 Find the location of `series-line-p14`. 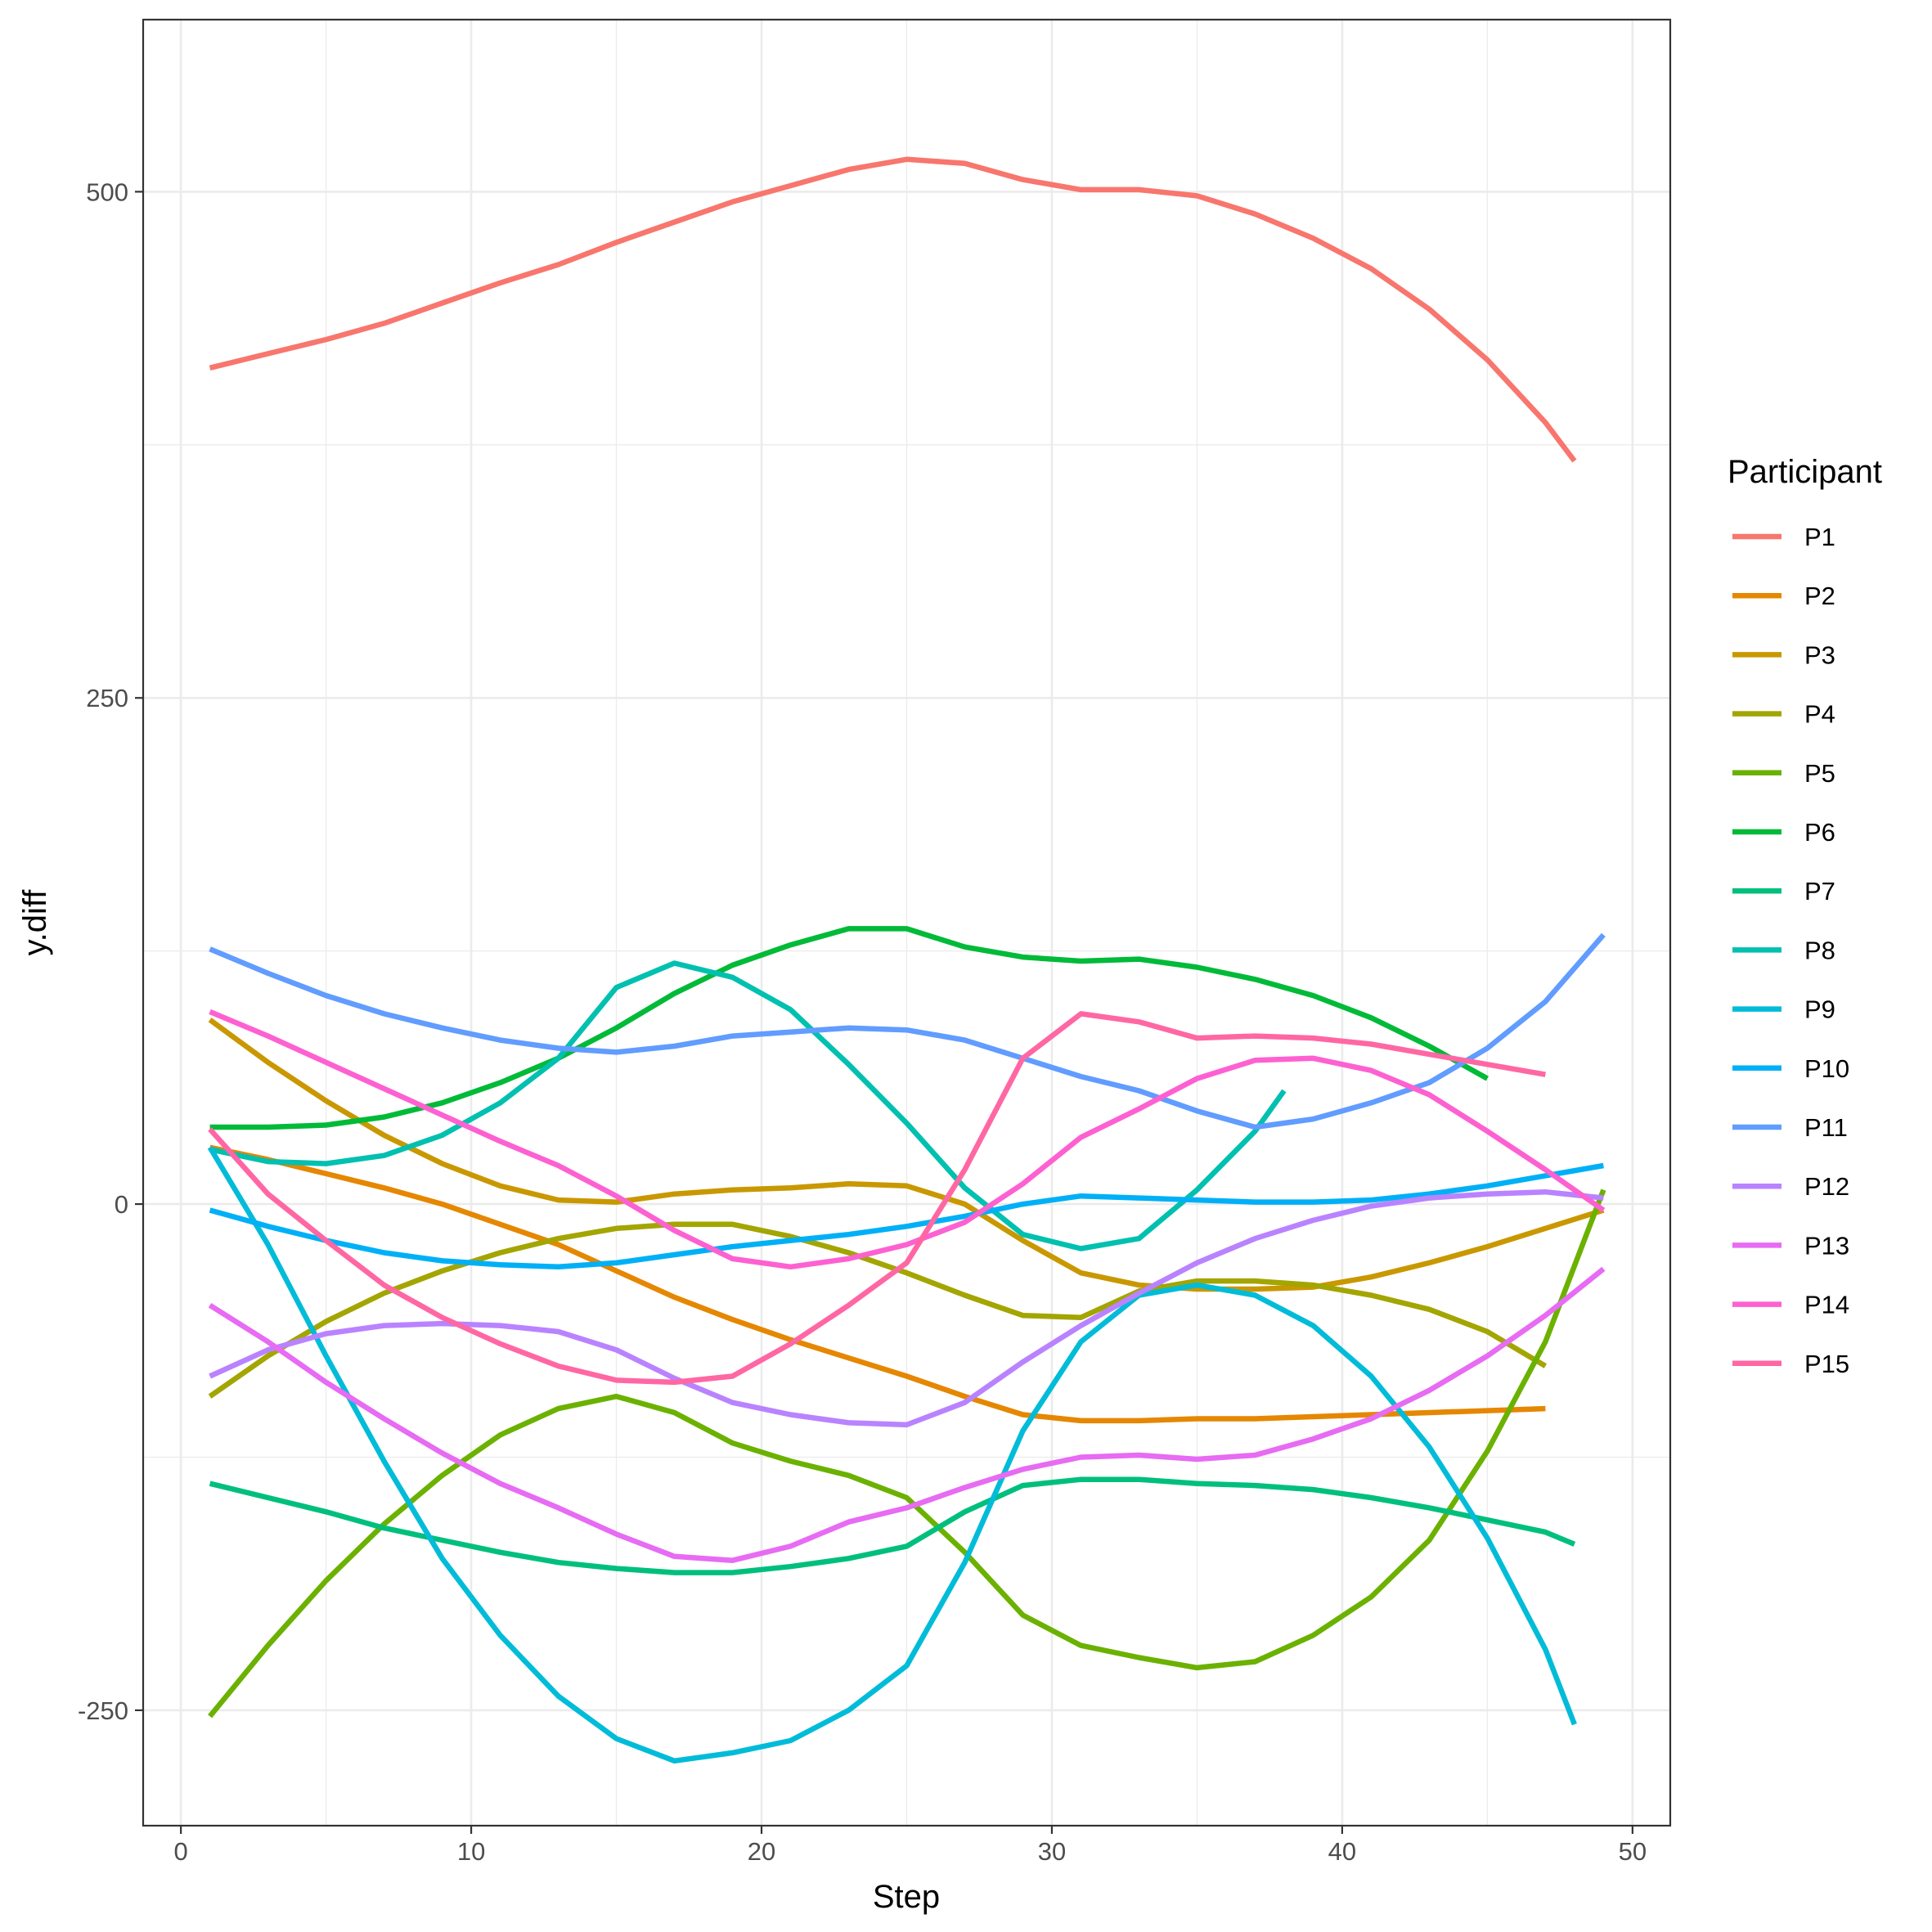

series-line-p14 is located at coordinates (908, 1140).